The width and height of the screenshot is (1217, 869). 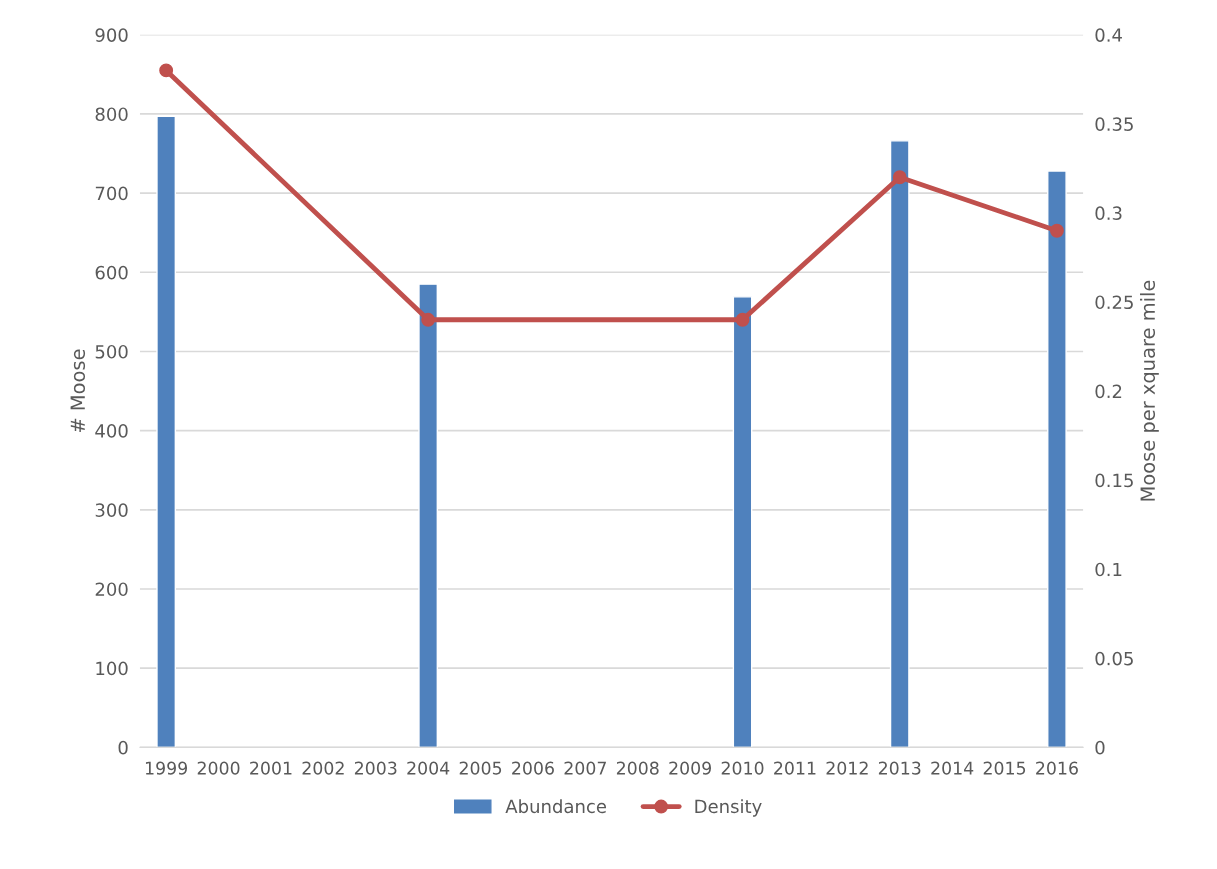 I want to click on y2-axis-title: Moose per xquare mile, so click(x=1149, y=390).